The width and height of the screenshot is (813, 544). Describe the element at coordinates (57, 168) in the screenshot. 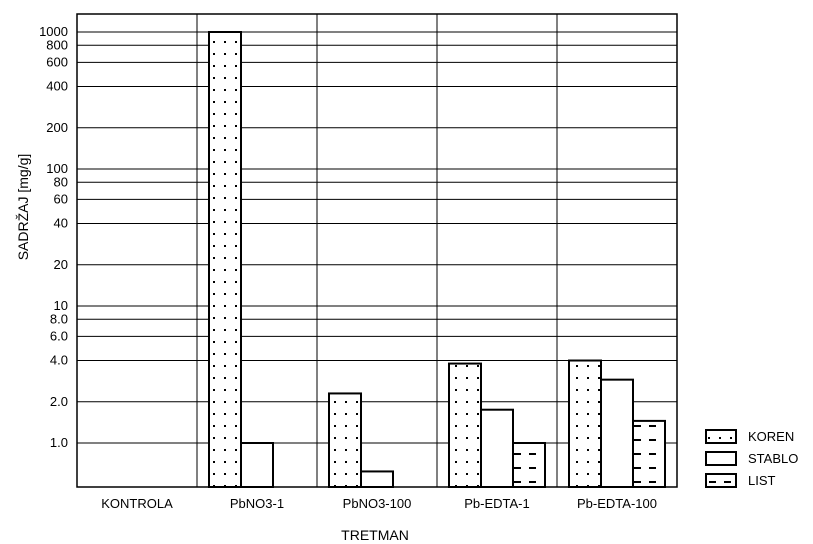

I see `y-tick-label: 100` at that location.